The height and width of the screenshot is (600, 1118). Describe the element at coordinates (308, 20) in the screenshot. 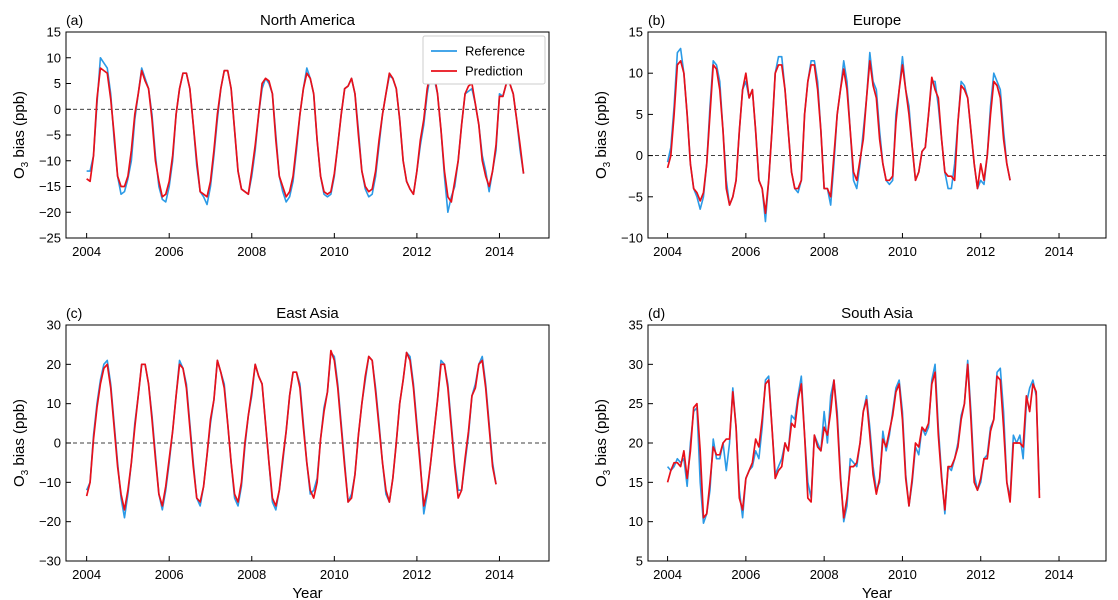

I see `panel-title: North America` at that location.